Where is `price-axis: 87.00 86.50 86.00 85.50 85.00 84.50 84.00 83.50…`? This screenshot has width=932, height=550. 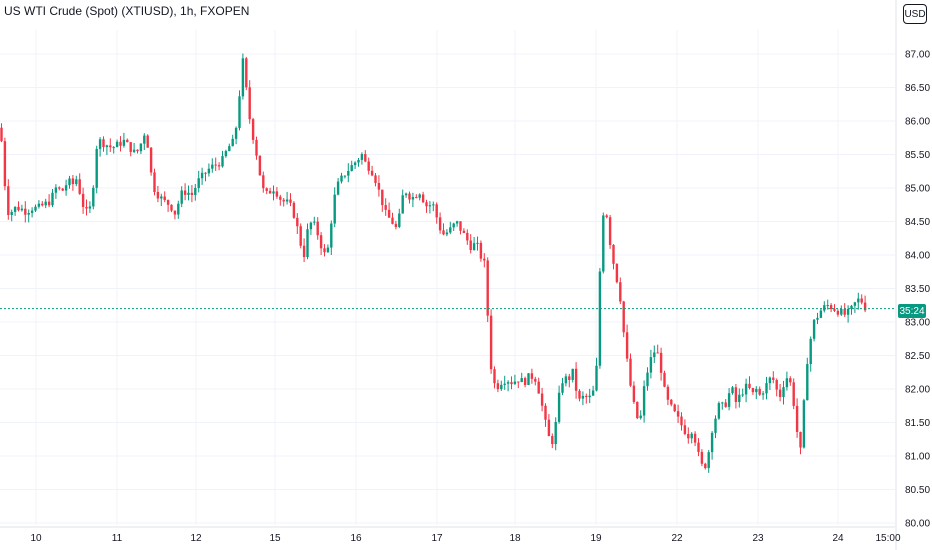
price-axis: 87.00 86.50 86.00 85.50 85.00 84.50 84.00 83.50… is located at coordinates (917, 290).